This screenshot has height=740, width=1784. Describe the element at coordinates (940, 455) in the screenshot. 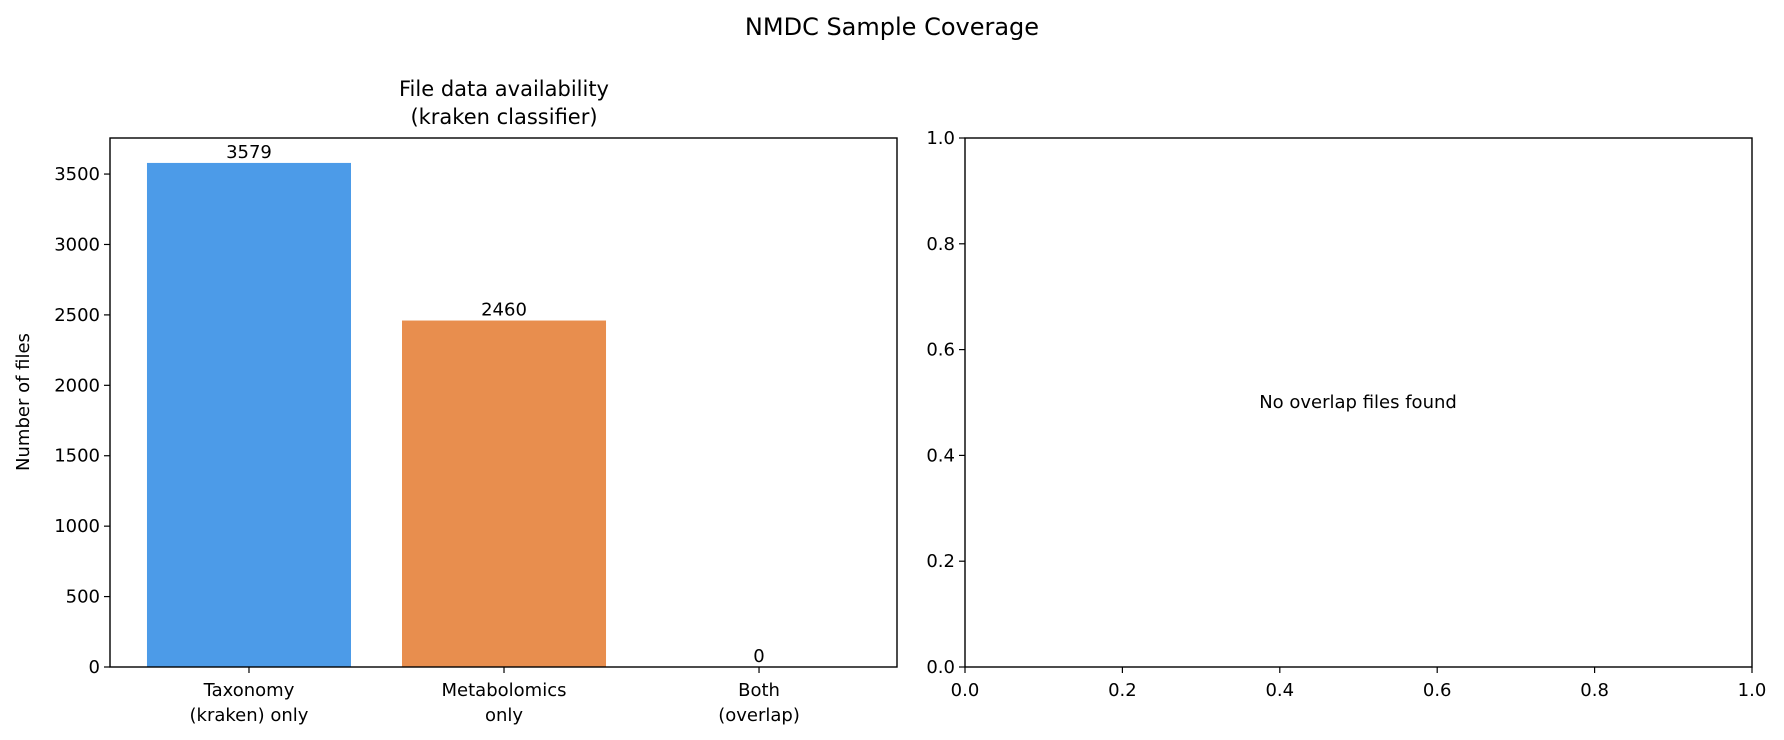

I see `y-tick-label: 0.4` at that location.